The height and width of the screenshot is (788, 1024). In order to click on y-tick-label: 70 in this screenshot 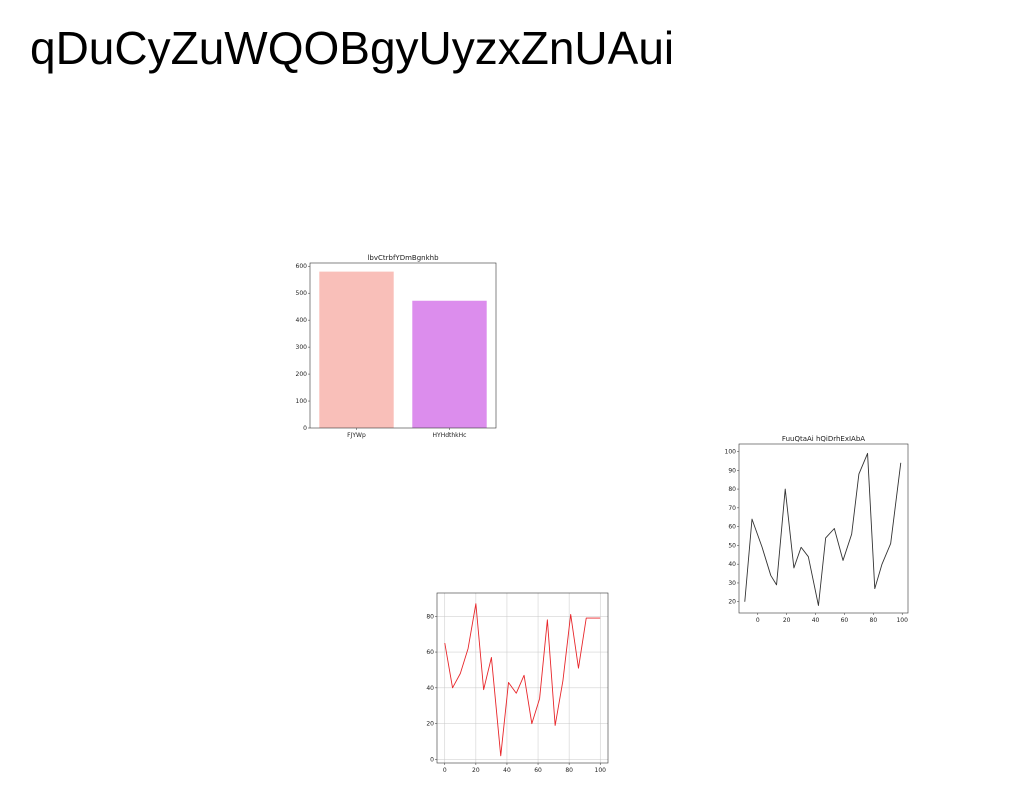, I will do `click(732, 508)`.